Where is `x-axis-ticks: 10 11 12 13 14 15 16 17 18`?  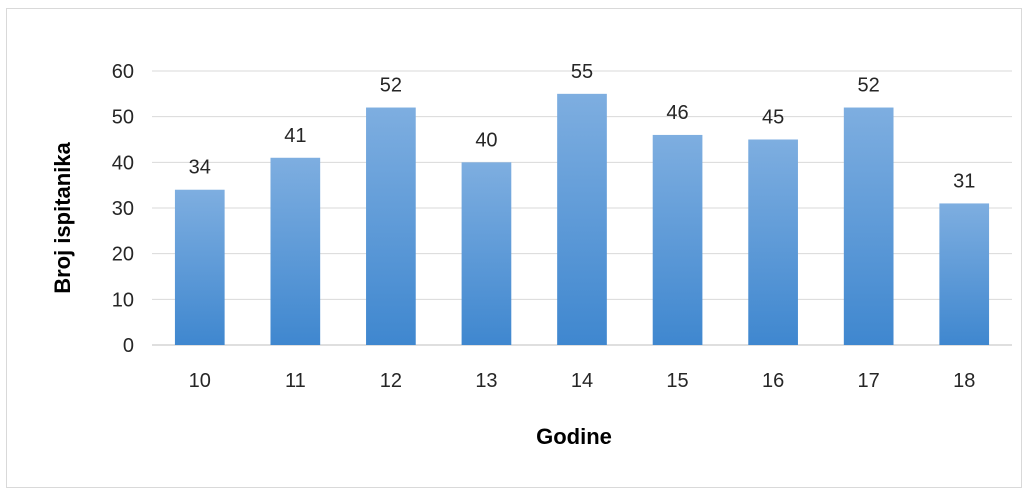
x-axis-ticks: 10 11 12 13 14 15 16 17 18 is located at coordinates (582, 381).